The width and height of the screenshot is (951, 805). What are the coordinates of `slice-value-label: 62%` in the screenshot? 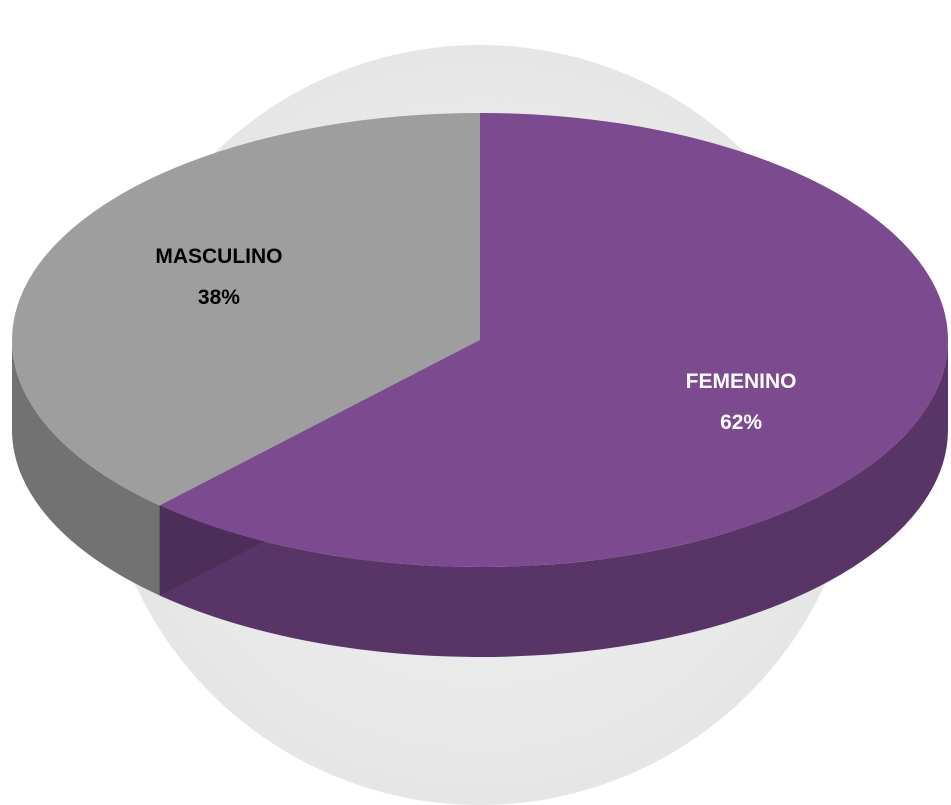 It's located at (741, 422).